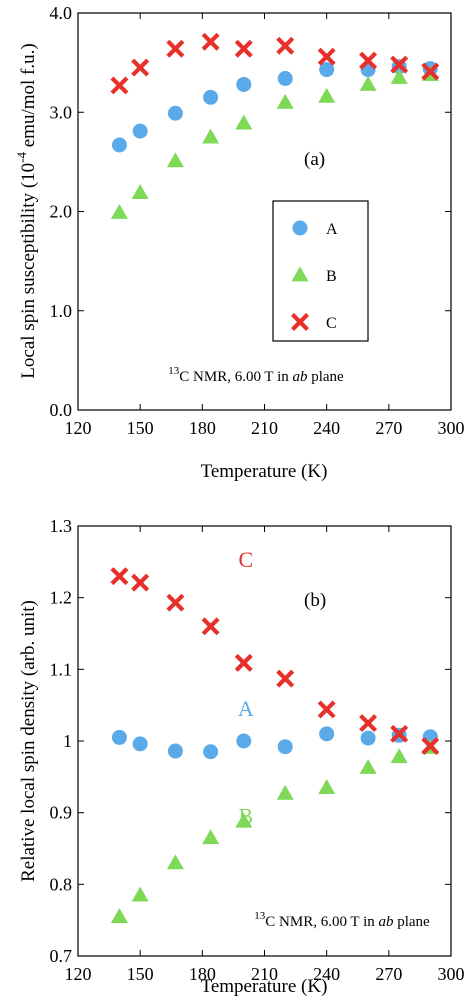 Image resolution: width=469 pixels, height=998 pixels. What do you see at coordinates (61, 669) in the screenshot?
I see `y-tick-label: 1.1` at bounding box center [61, 669].